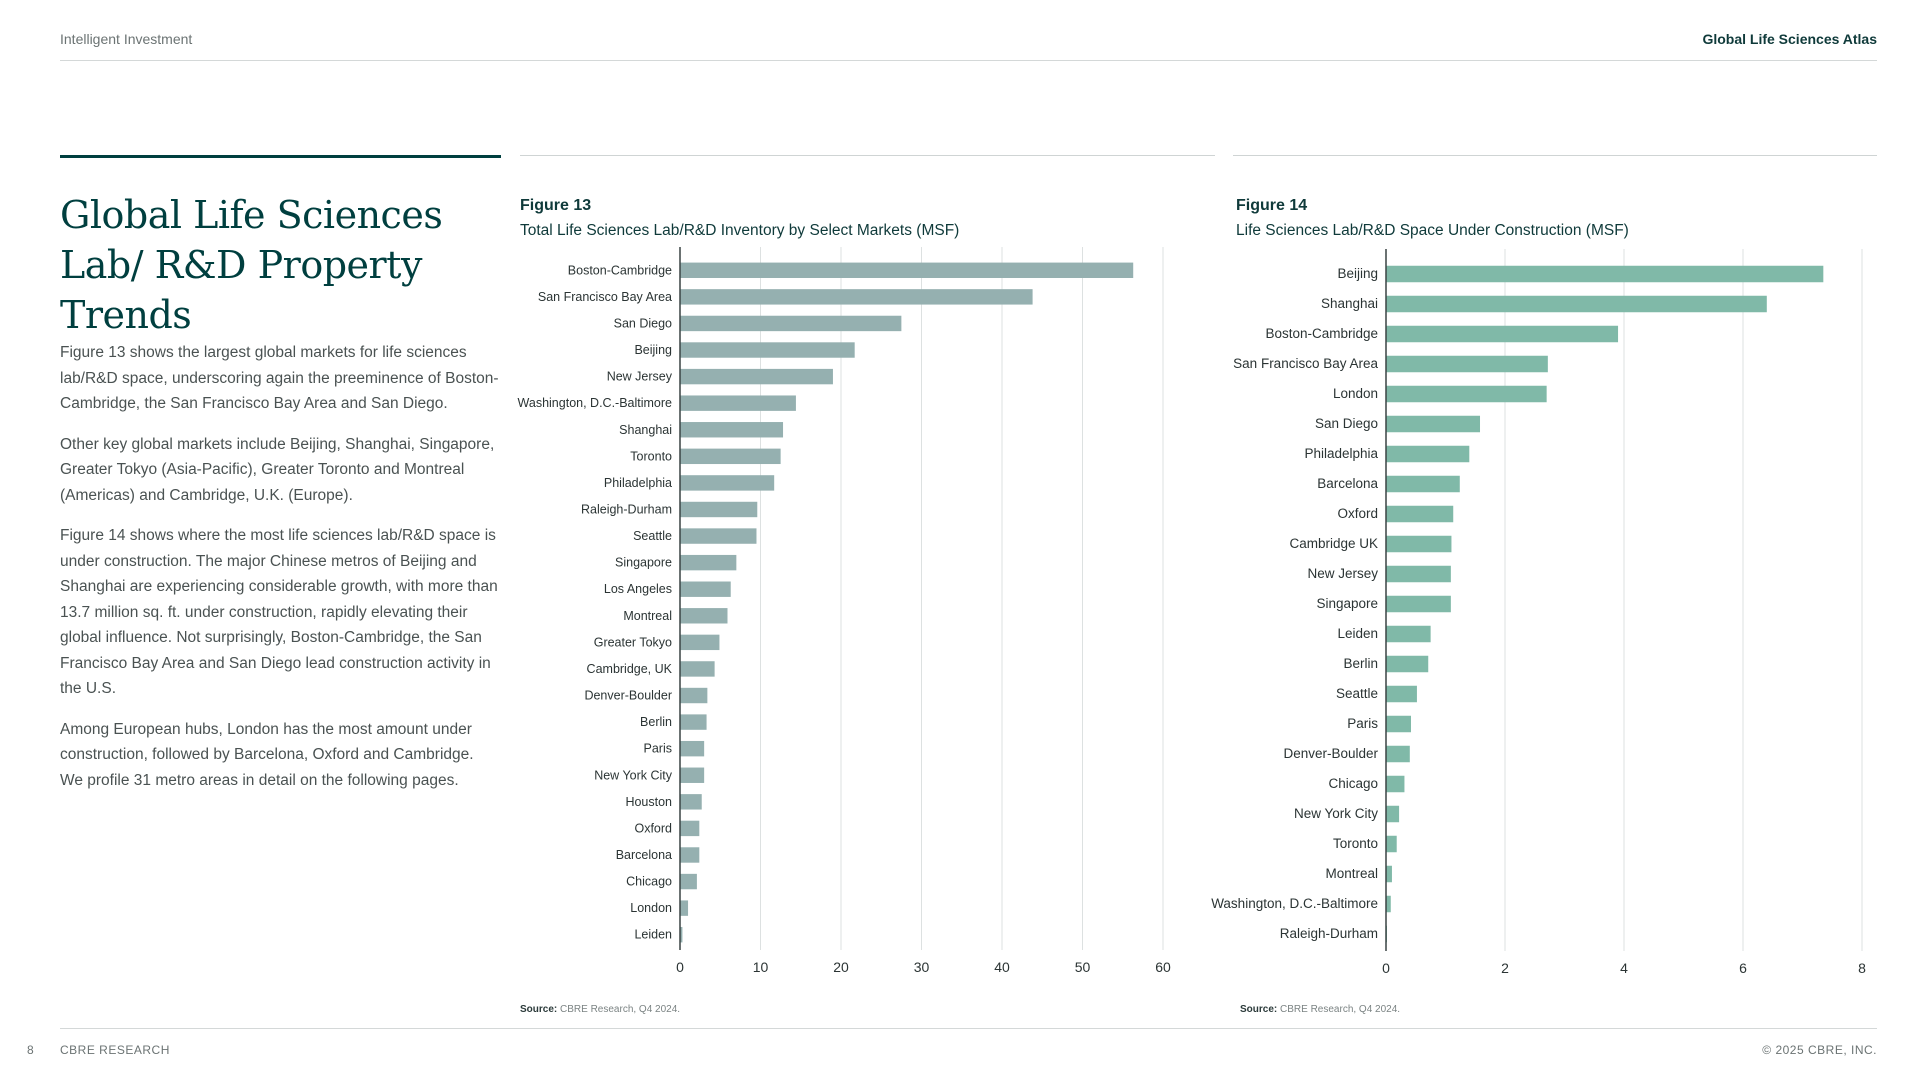 The width and height of the screenshot is (1920, 1080). Describe the element at coordinates (1002, 967) in the screenshot. I see `fig13-tick-label: 40` at that location.